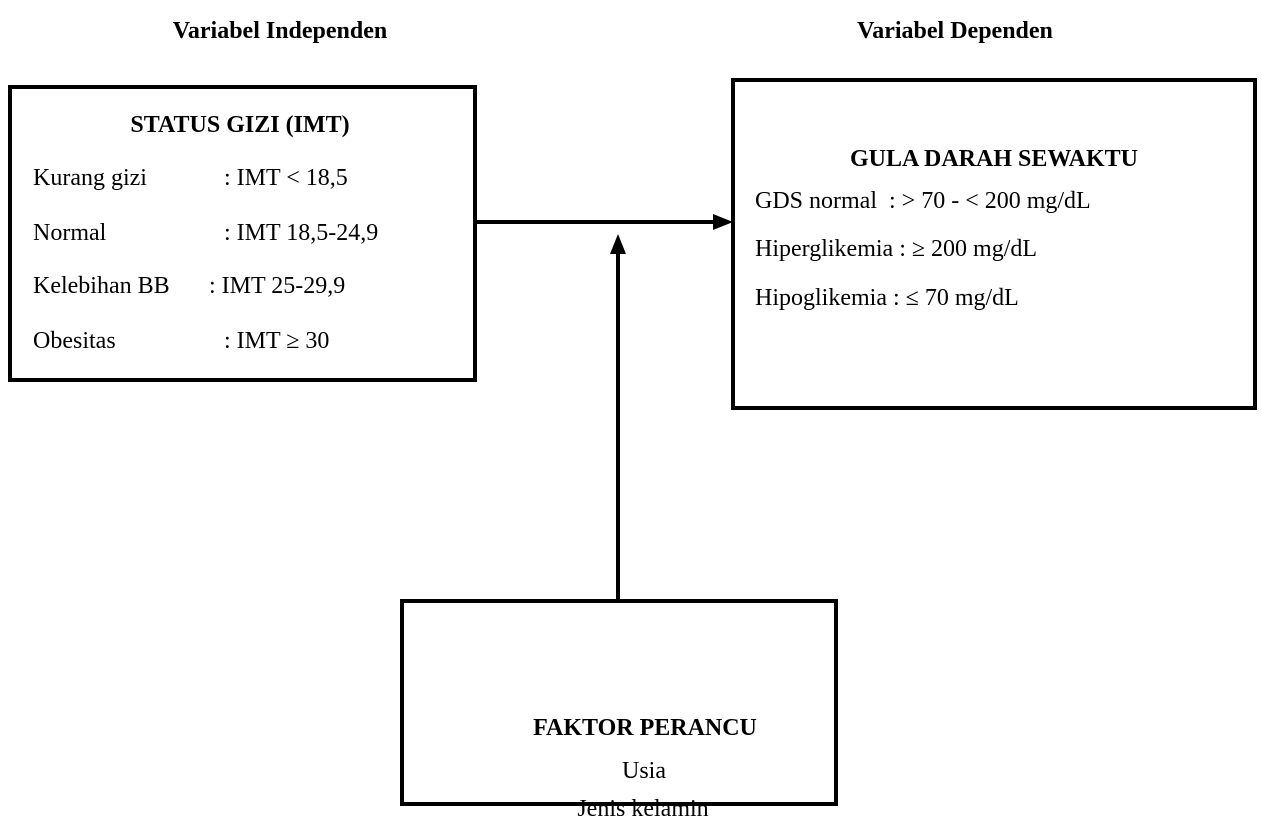 This screenshot has width=1262, height=821. Describe the element at coordinates (74, 341) in the screenshot. I see `row-label: Obesitas` at that location.